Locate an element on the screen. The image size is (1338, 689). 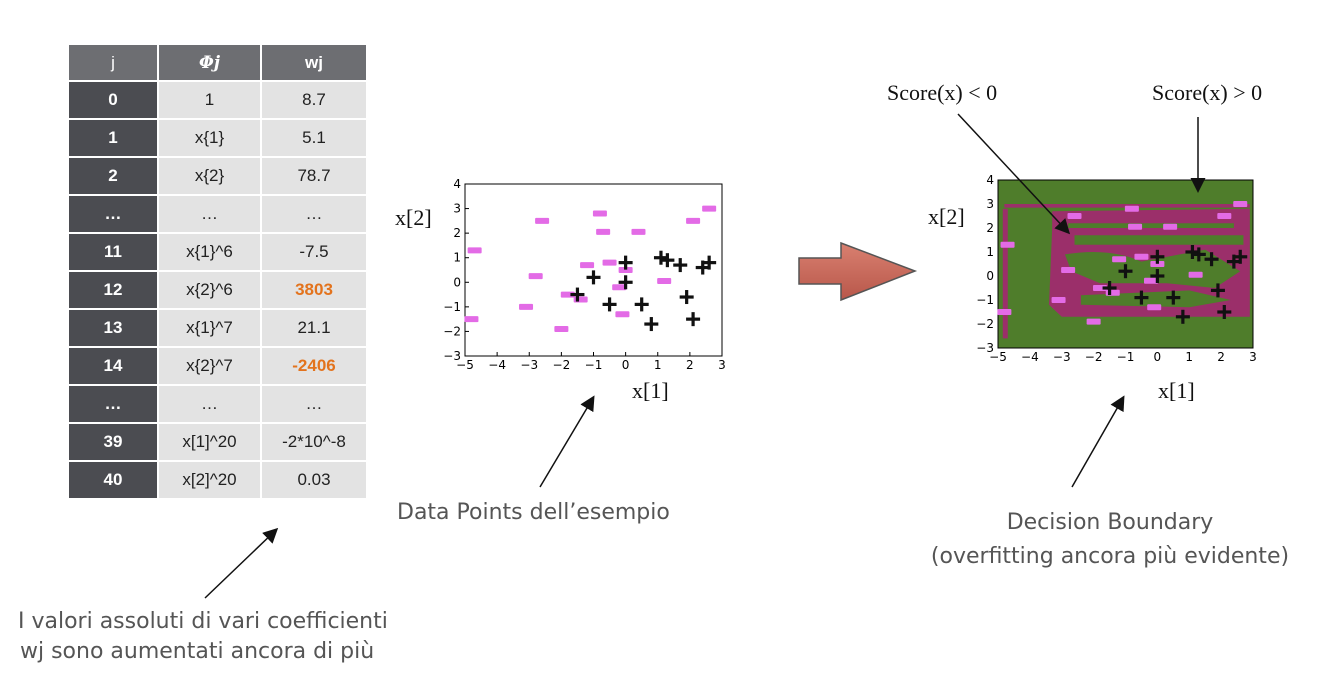
cell-phi: x{2}^6 is located at coordinates (209, 291).